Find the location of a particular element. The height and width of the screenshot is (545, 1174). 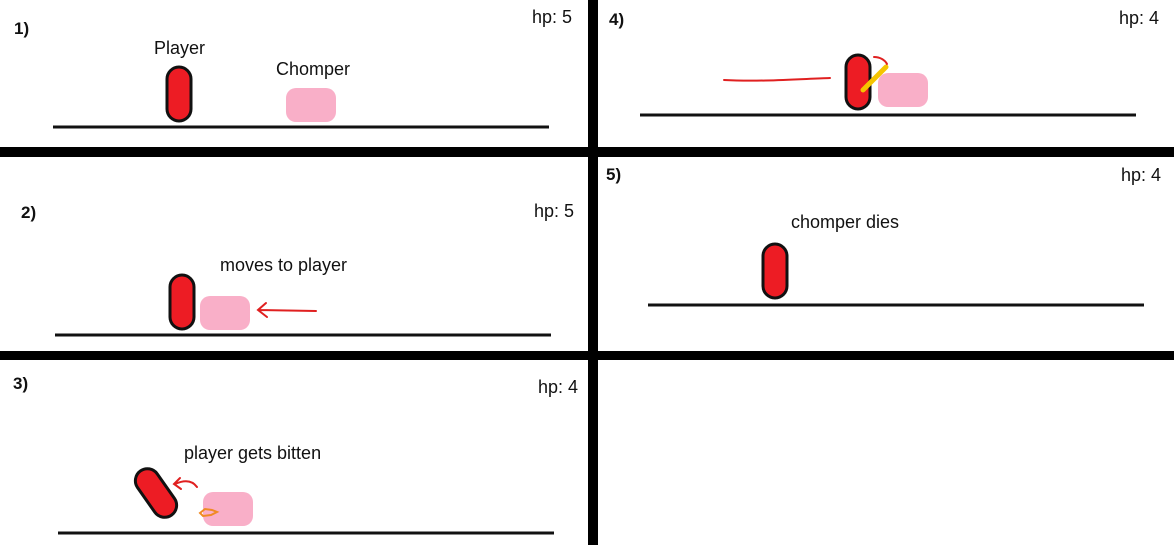

panel-caption: player gets bitten is located at coordinates (253, 453).